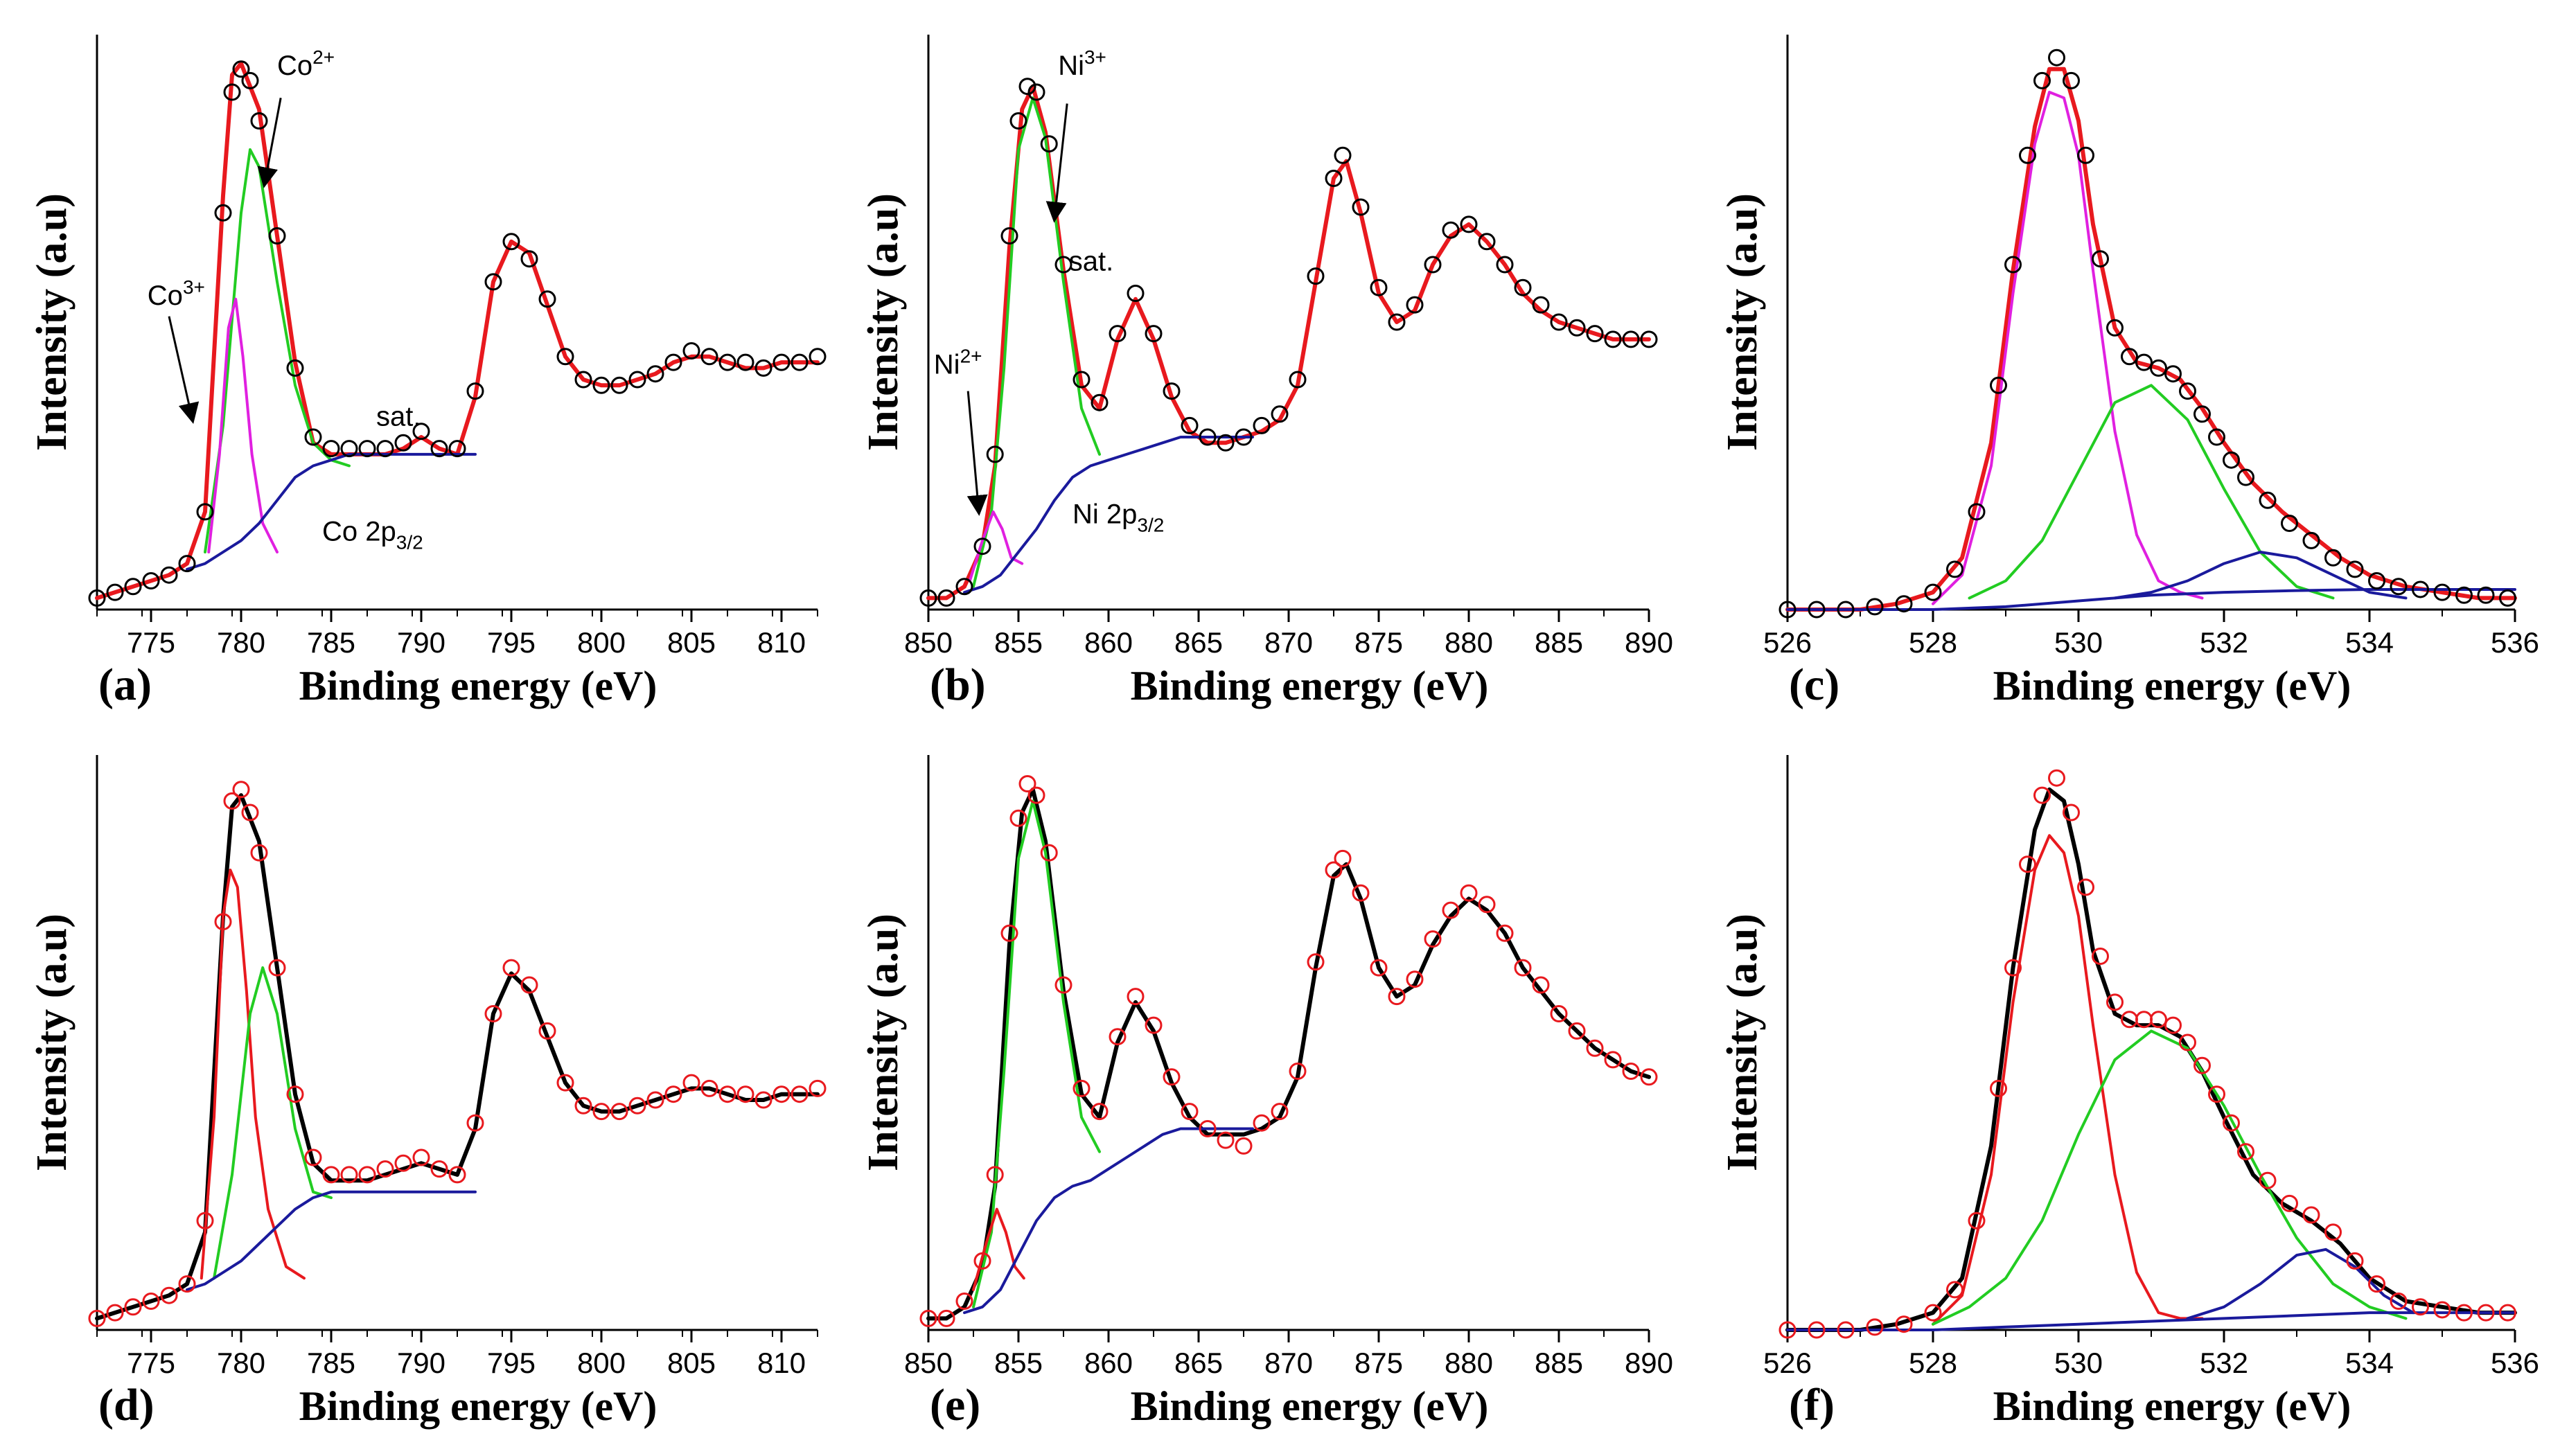 Image resolution: width=2560 pixels, height=1456 pixels. What do you see at coordinates (1812, 1405) in the screenshot?
I see `panel-label: (f)` at bounding box center [1812, 1405].